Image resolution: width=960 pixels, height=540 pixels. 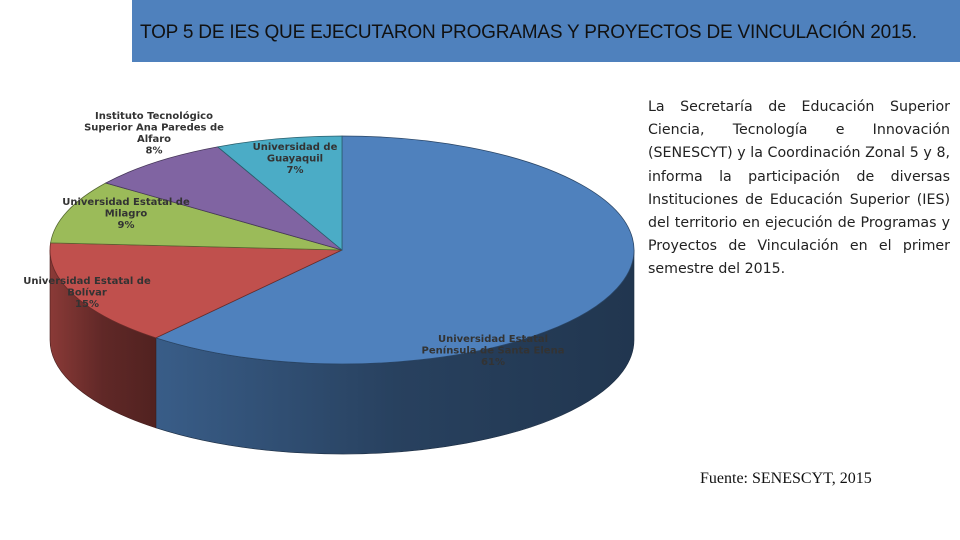 I want to click on source-citation: Fuente: SENESCYT, 2015, so click(x=786, y=478).